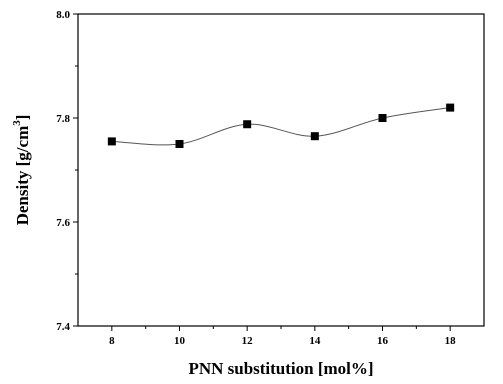 The image size is (503, 384). Describe the element at coordinates (22, 118) in the screenshot. I see `y-axis-title-close: ]` at that location.